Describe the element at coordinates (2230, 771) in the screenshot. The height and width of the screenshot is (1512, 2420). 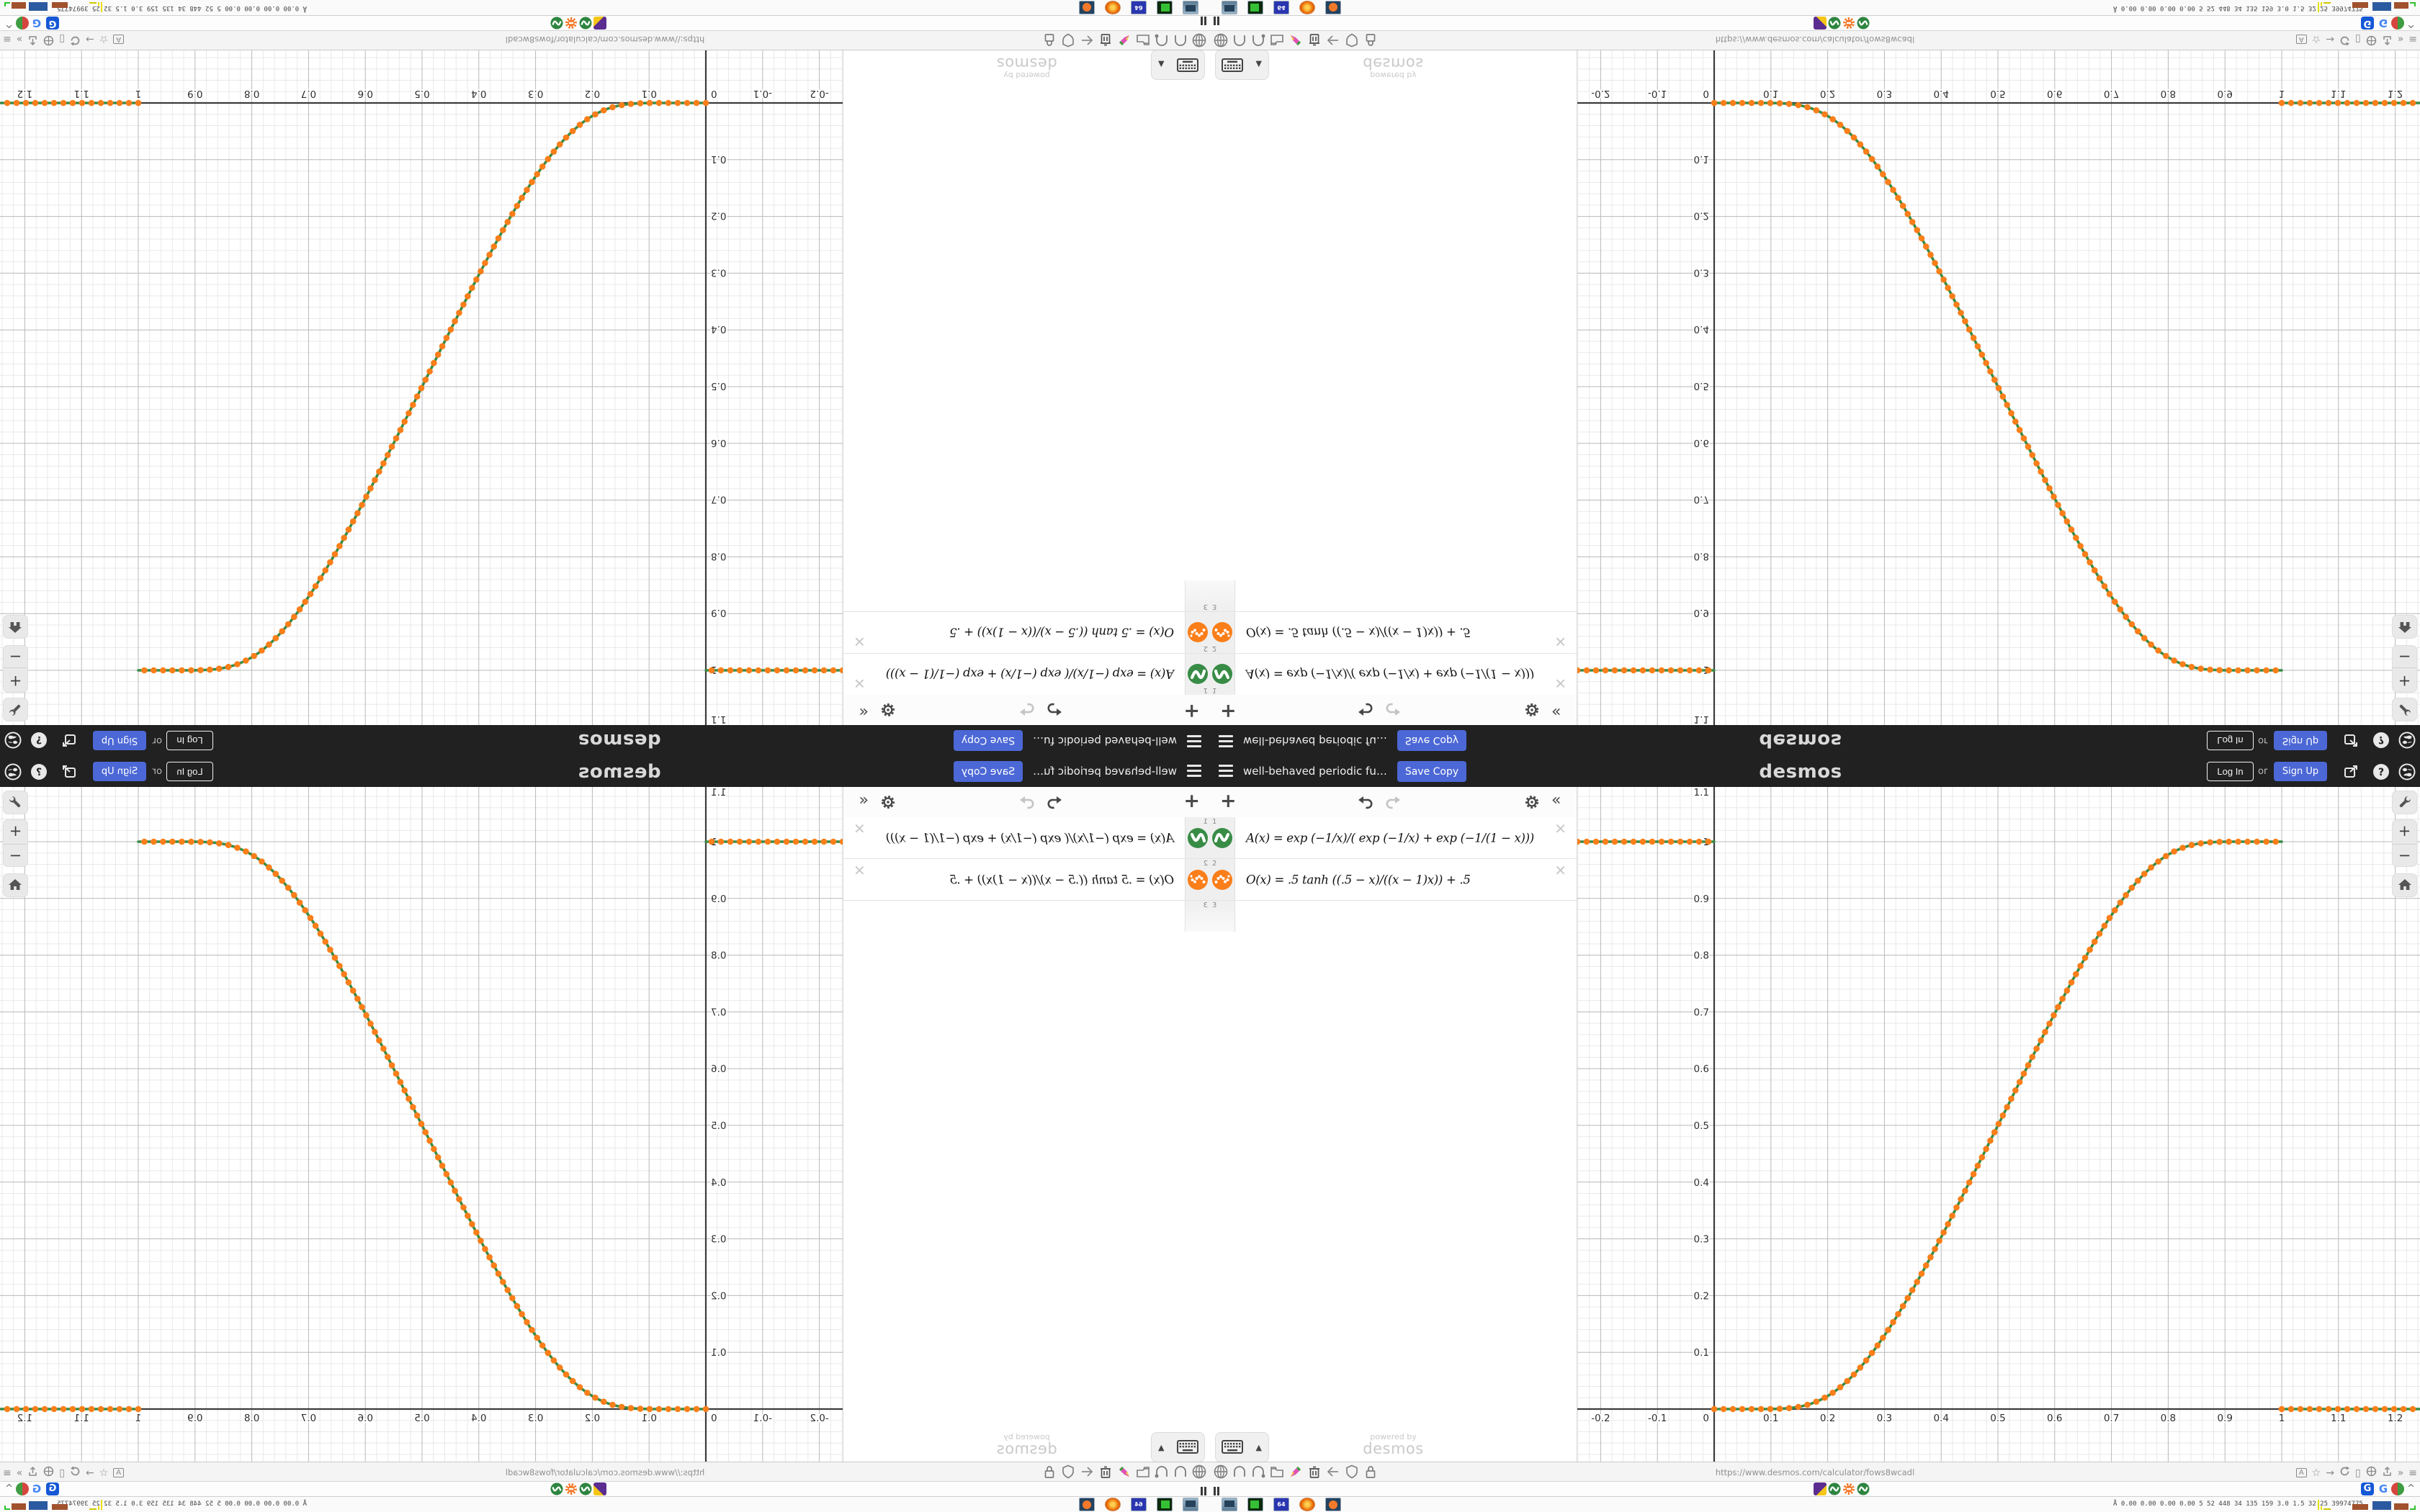
I see `login-button: Log In` at that location.